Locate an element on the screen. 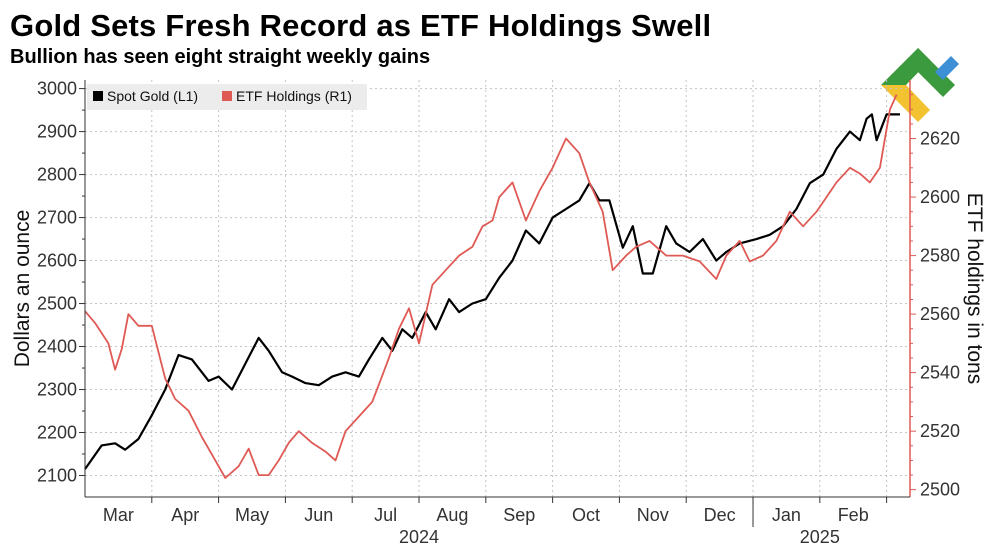  right-tick-label: 2580 is located at coordinates (940, 256).